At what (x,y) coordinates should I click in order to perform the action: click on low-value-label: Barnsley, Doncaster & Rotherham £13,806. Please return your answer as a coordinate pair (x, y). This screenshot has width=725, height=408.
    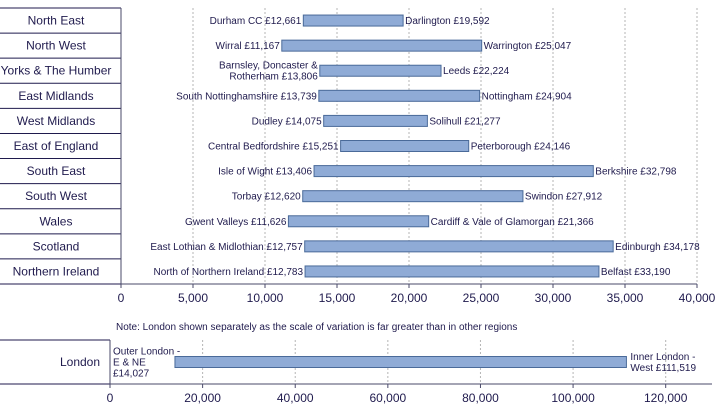
    Looking at the image, I should click on (268, 72).